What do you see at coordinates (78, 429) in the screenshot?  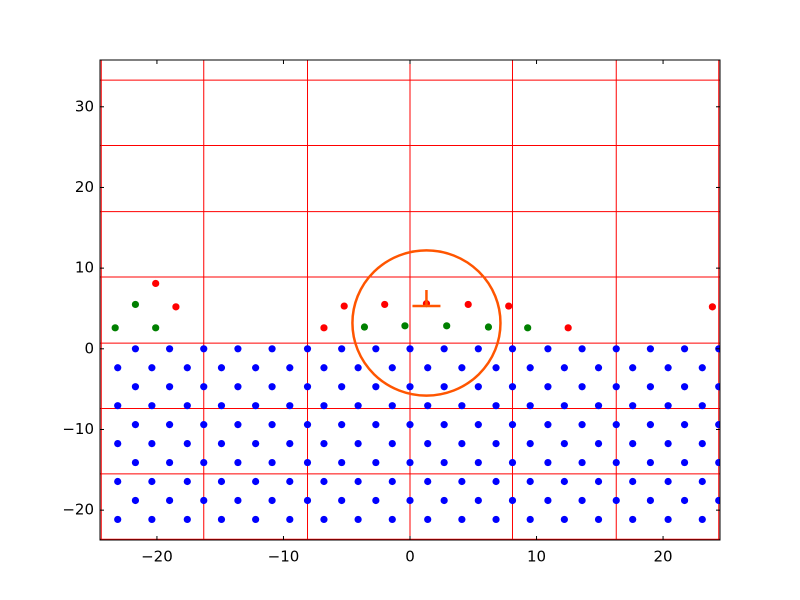 I see `y-tick-label: −10` at bounding box center [78, 429].